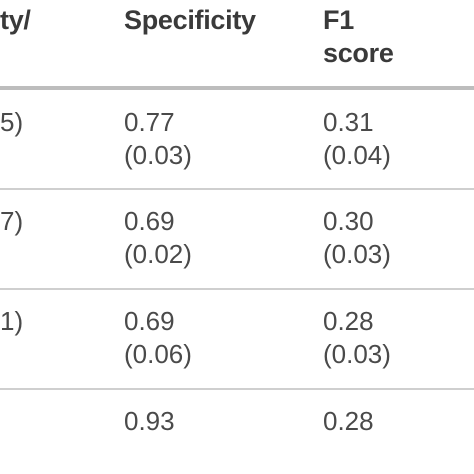  What do you see at coordinates (237, 88) in the screenshot?
I see `header-divider` at bounding box center [237, 88].